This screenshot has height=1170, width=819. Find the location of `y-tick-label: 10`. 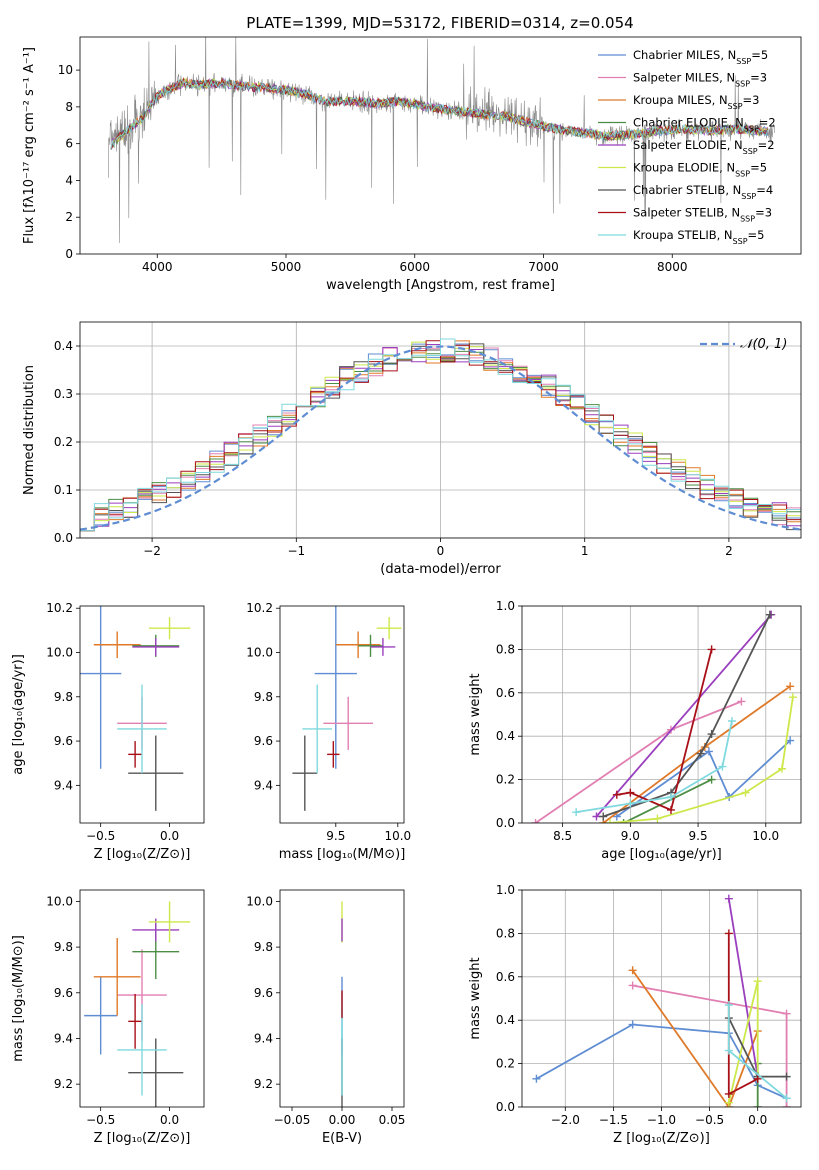

y-tick-label: 10 is located at coordinates (65, 70).